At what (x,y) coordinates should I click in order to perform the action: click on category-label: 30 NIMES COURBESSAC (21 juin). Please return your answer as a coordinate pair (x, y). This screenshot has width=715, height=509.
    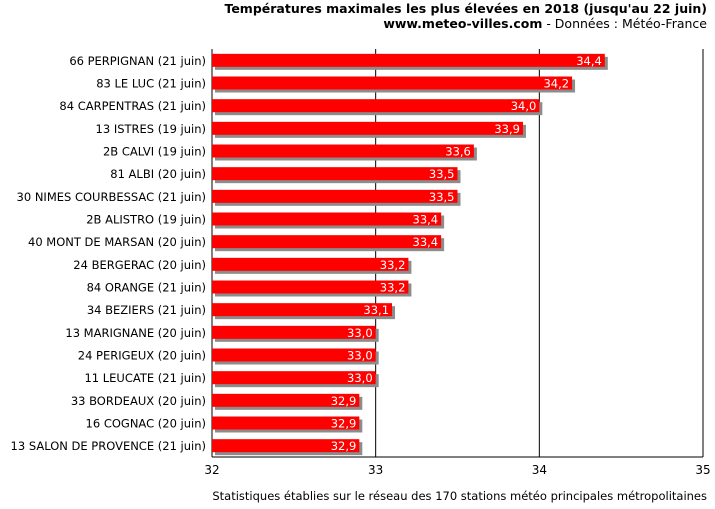
    Looking at the image, I should click on (111, 197).